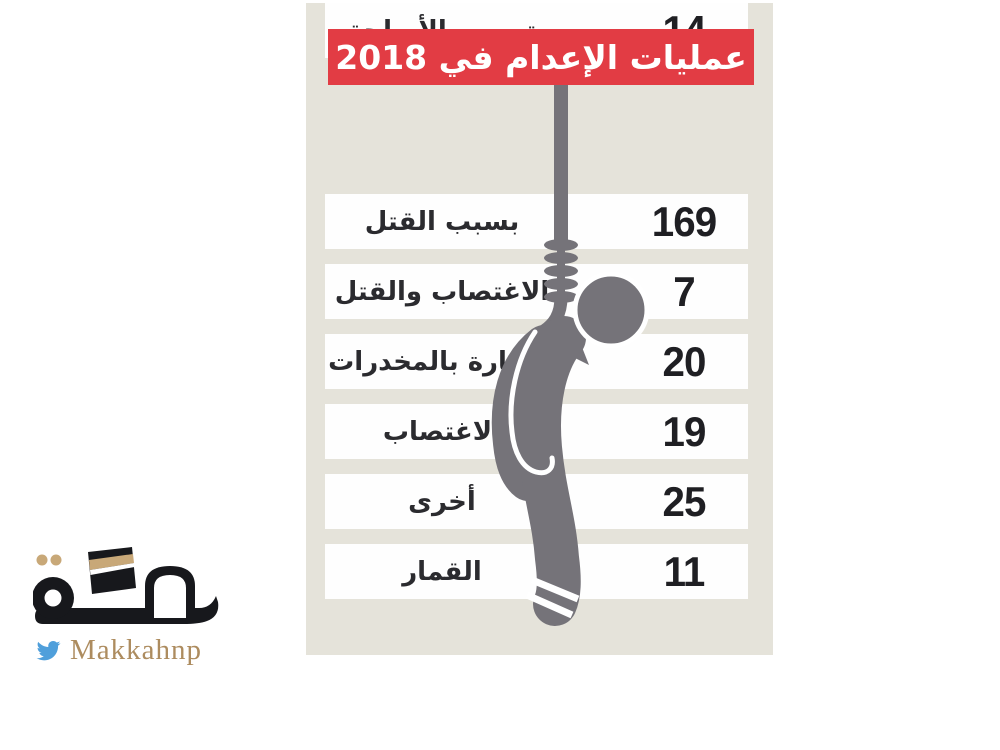 Image resolution: width=1000 pixels, height=750 pixels. What do you see at coordinates (442, 291) in the screenshot?
I see `category-label: الاغتصاب والقتل` at bounding box center [442, 291].